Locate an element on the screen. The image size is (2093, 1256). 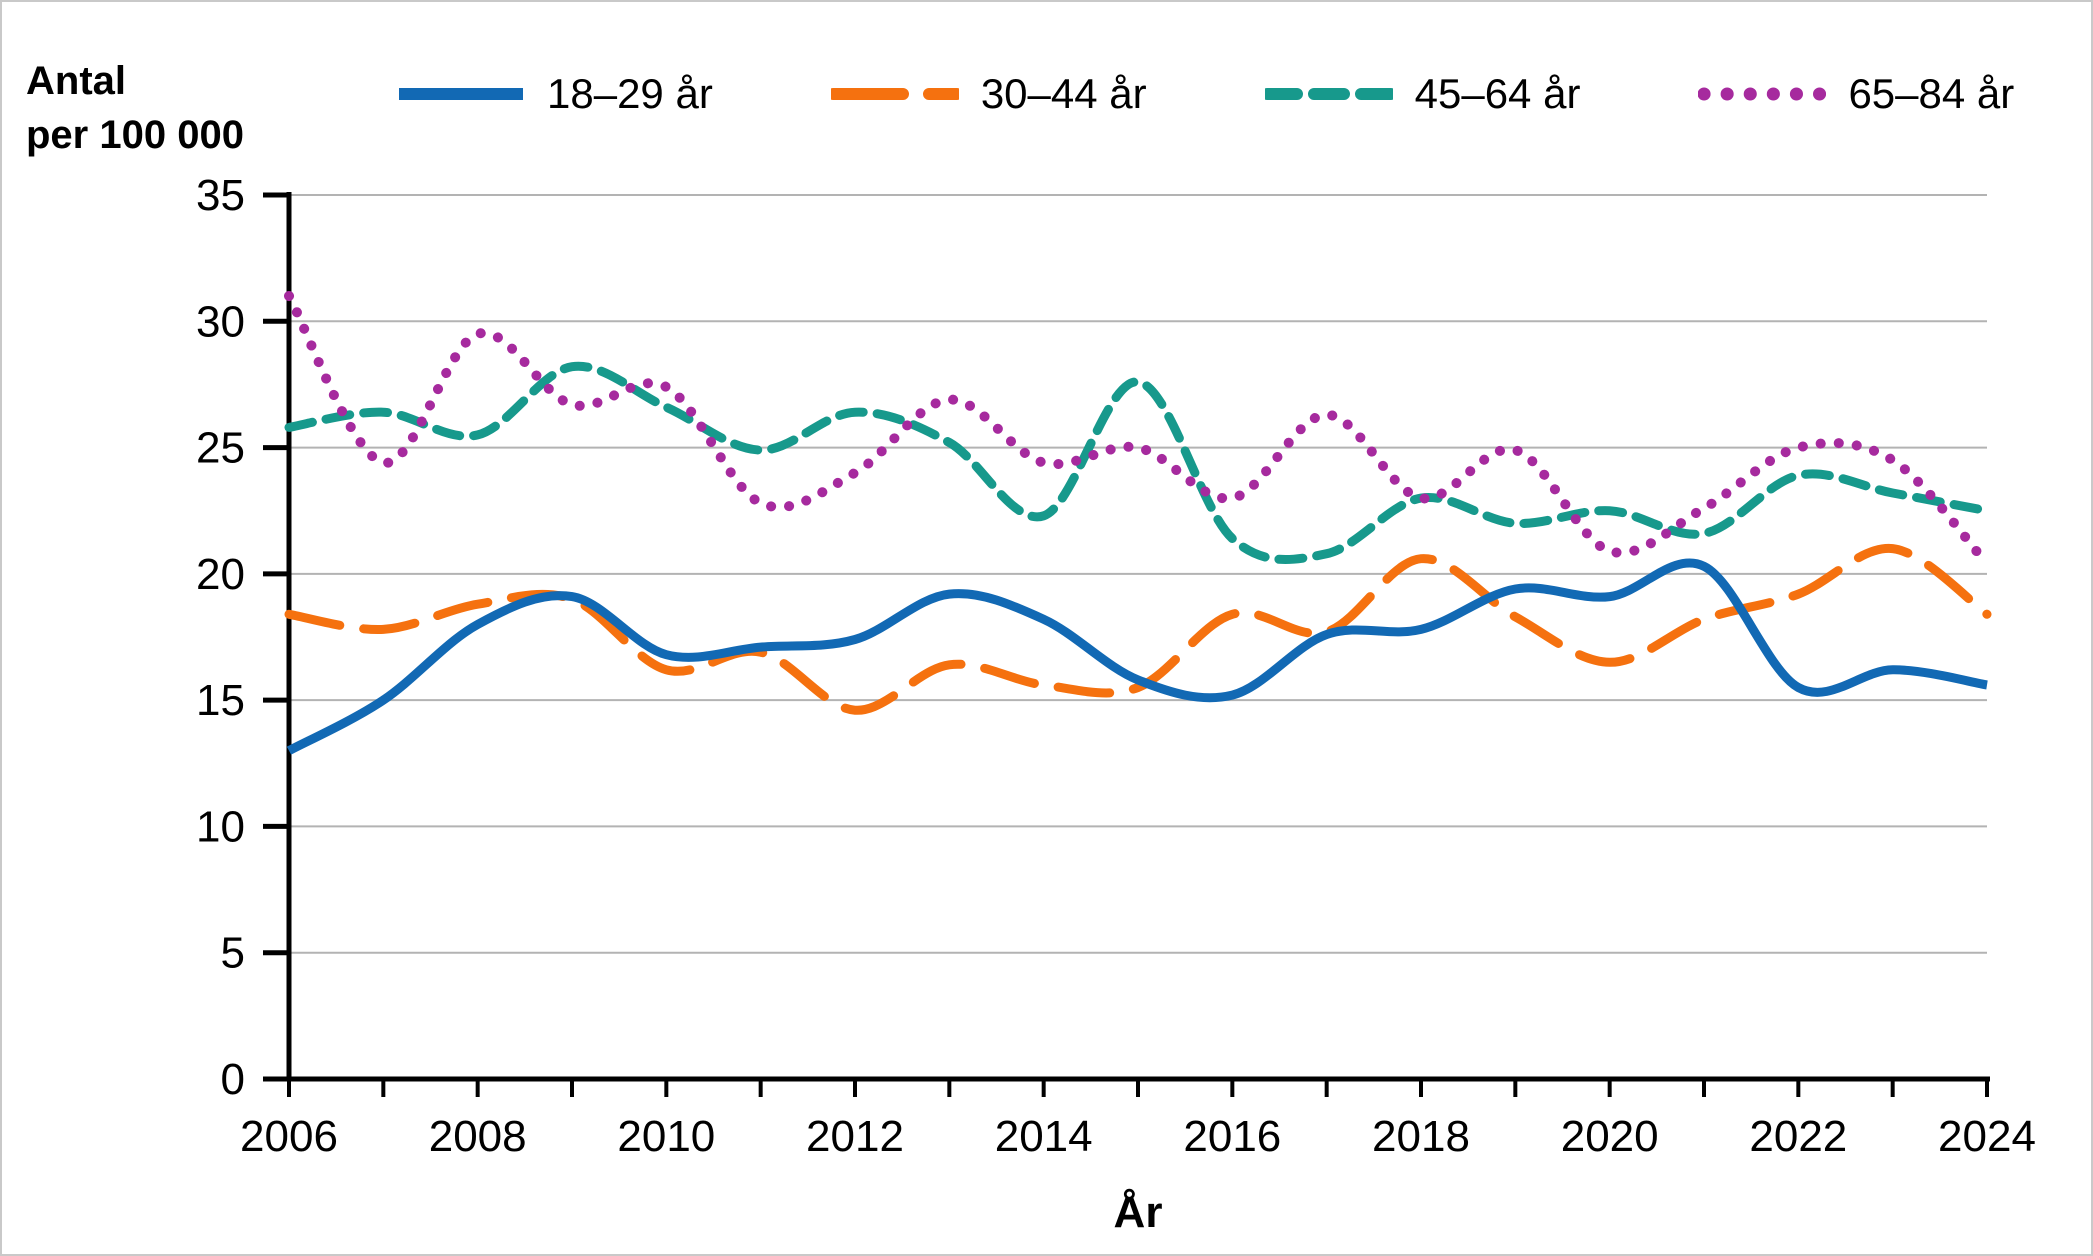
x-axis-title: År is located at coordinates (1138, 1212).